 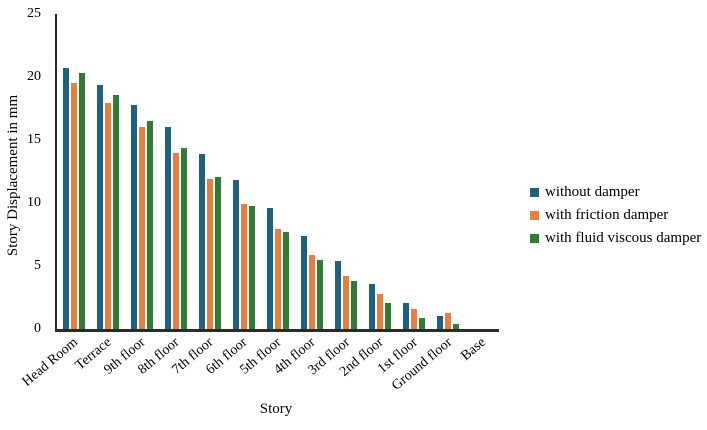 What do you see at coordinates (592, 192) in the screenshot?
I see `legend-label: without damper` at bounding box center [592, 192].